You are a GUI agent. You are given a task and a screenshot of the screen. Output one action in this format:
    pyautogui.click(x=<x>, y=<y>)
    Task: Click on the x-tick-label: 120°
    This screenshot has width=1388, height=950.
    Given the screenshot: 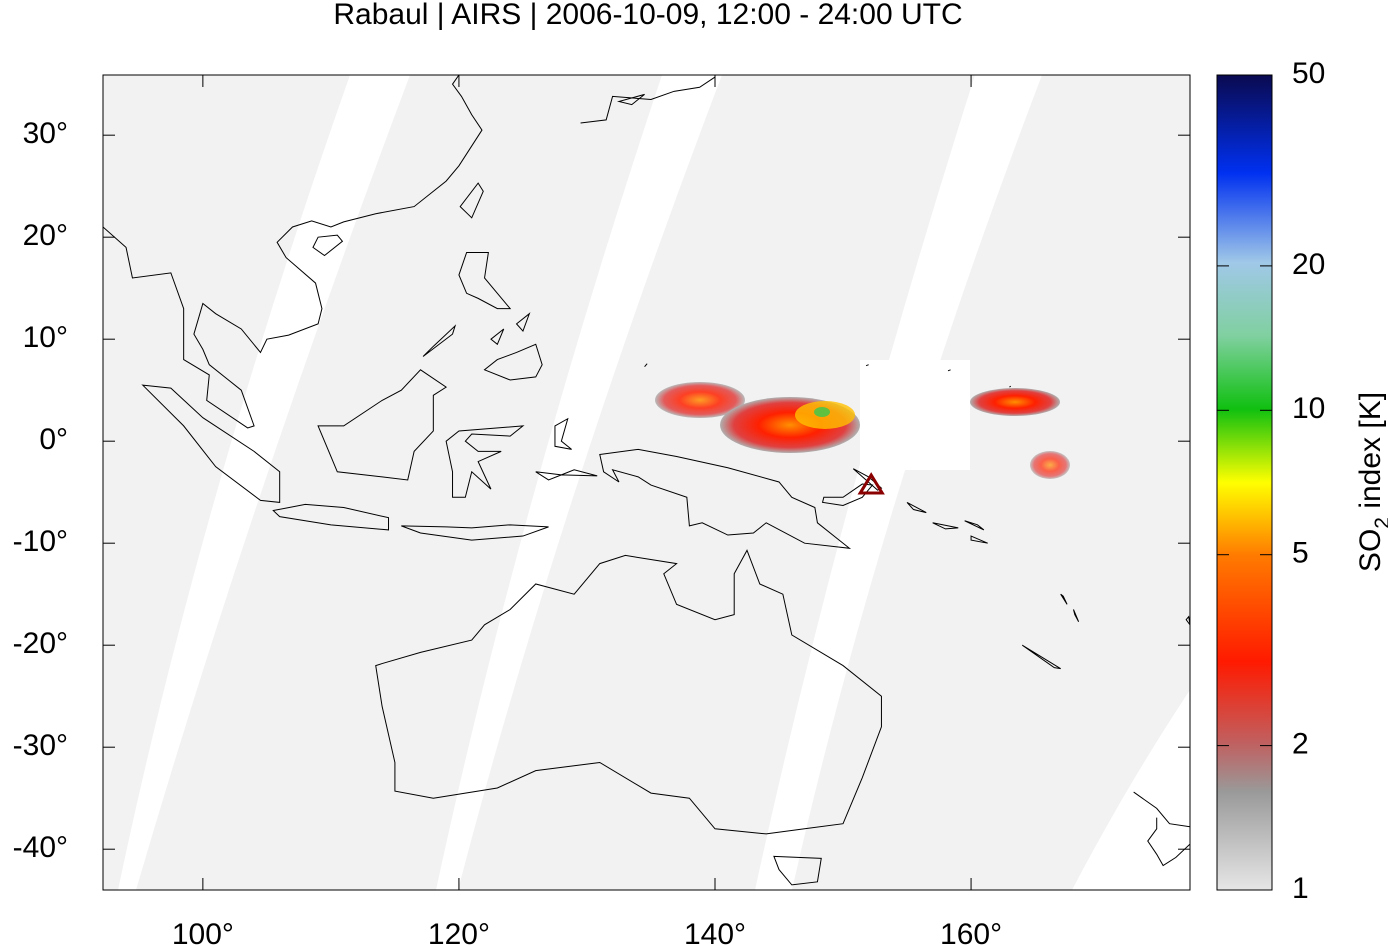 What is the action you would take?
    pyautogui.click(x=459, y=934)
    